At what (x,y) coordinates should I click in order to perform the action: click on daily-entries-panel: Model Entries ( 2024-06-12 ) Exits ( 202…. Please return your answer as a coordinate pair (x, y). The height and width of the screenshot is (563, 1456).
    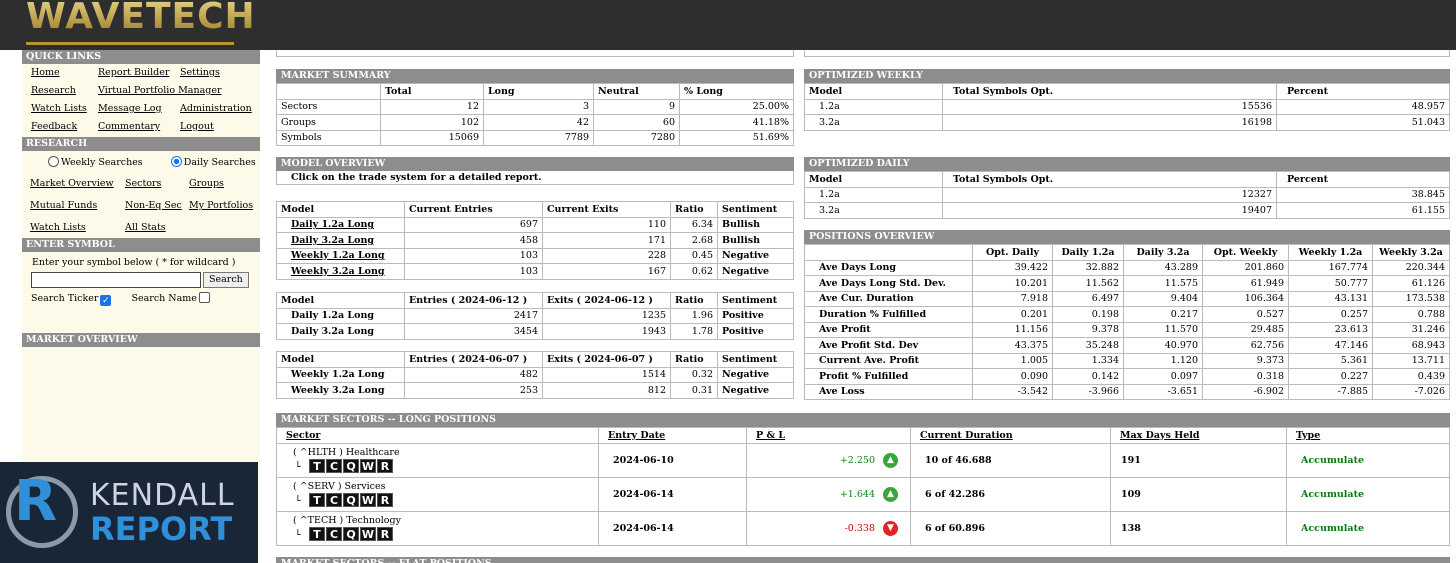
    Looking at the image, I should click on (535, 316).